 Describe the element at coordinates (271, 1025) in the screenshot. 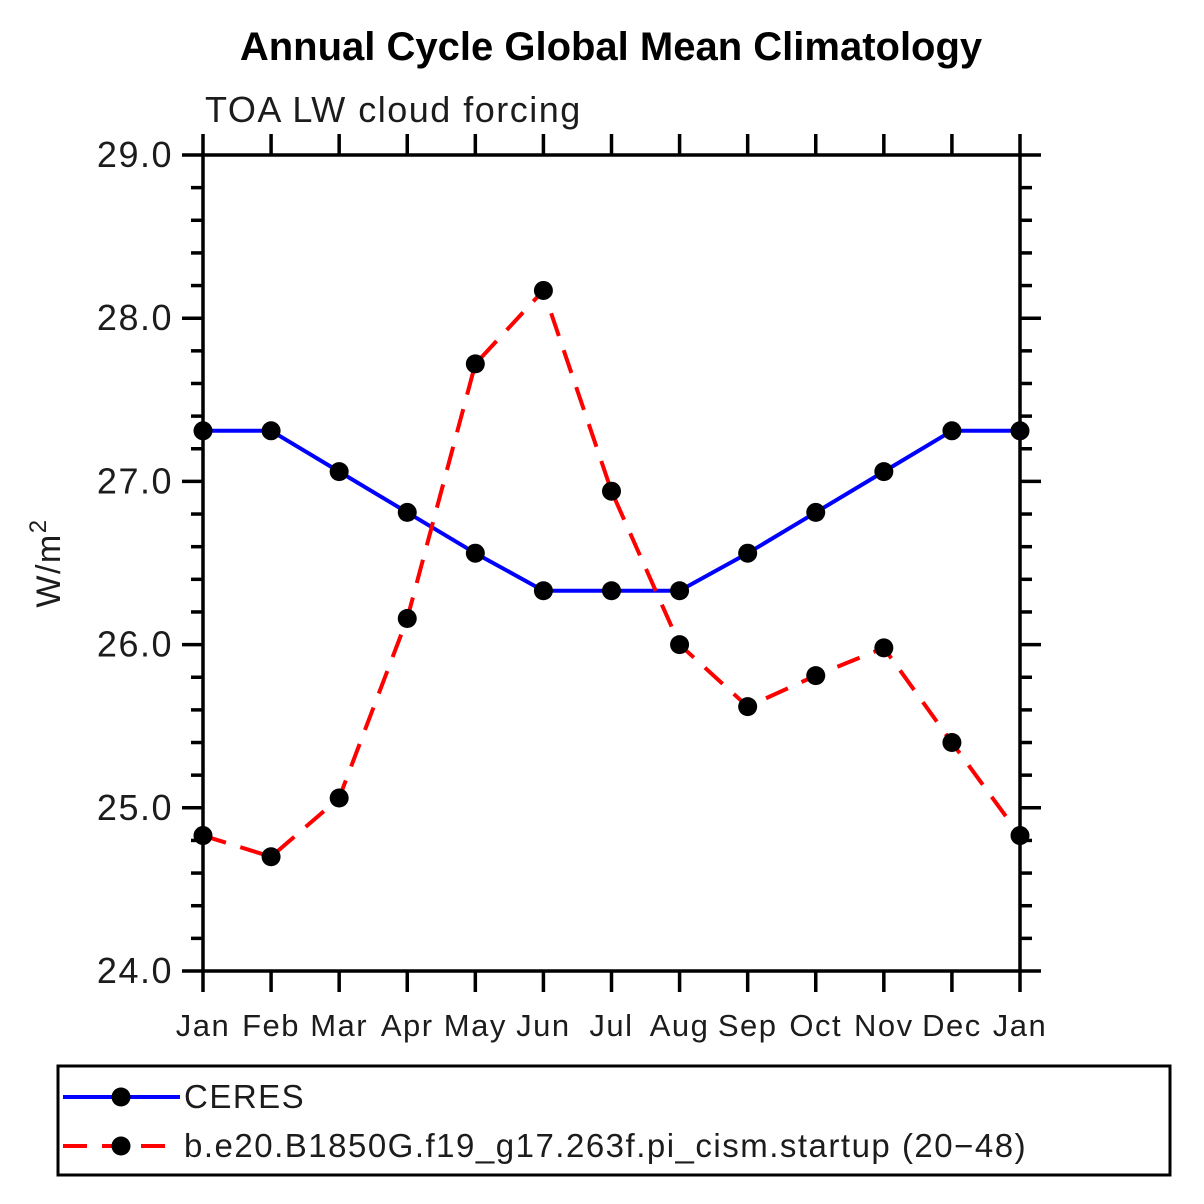

I see `x-tick-label: Feb` at that location.